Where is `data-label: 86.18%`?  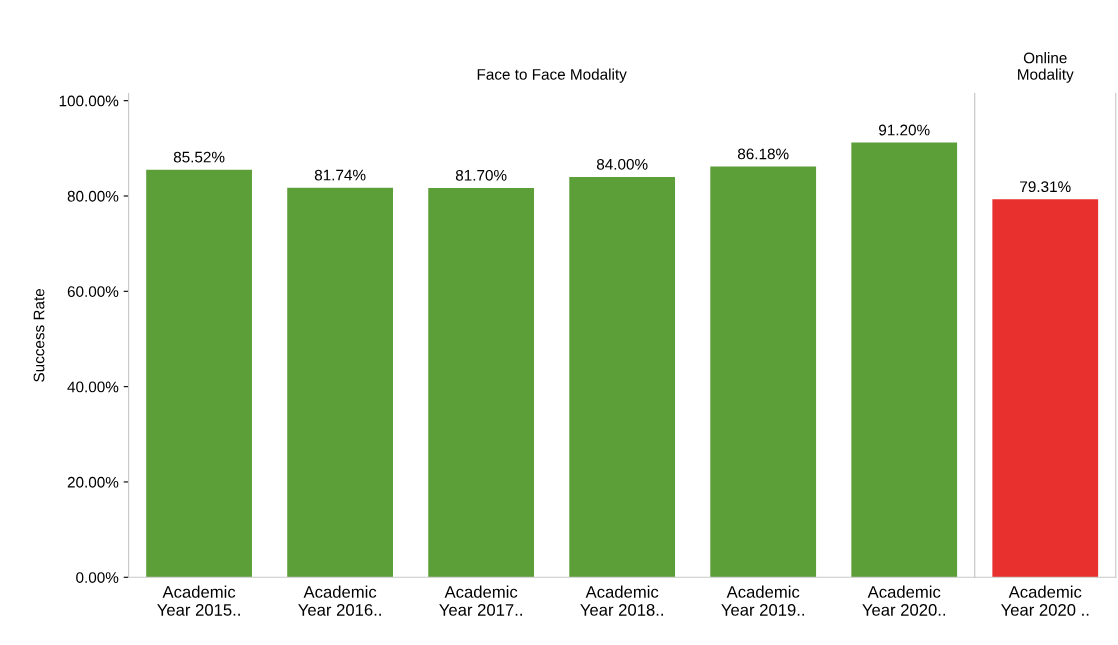 data-label: 86.18% is located at coordinates (763, 154).